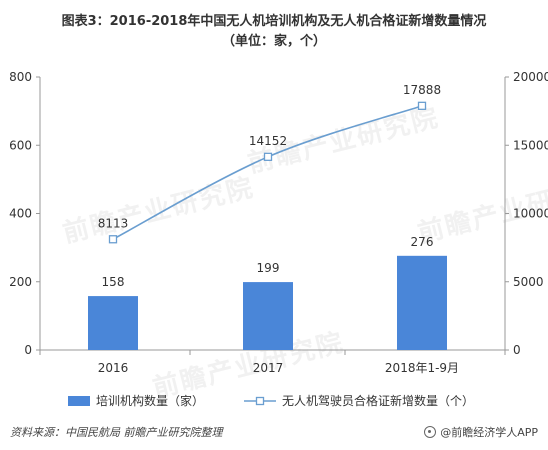  Describe the element at coordinates (273, 41) in the screenshot. I see `chart-title-line2: （单位：家，个）` at that location.